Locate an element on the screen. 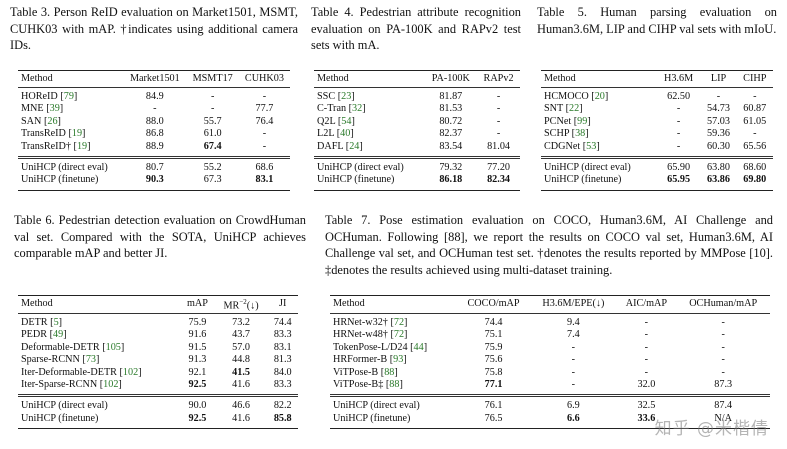 The image size is (787, 449). table-row: SSC [23] 81.87- is located at coordinates (409, 96).